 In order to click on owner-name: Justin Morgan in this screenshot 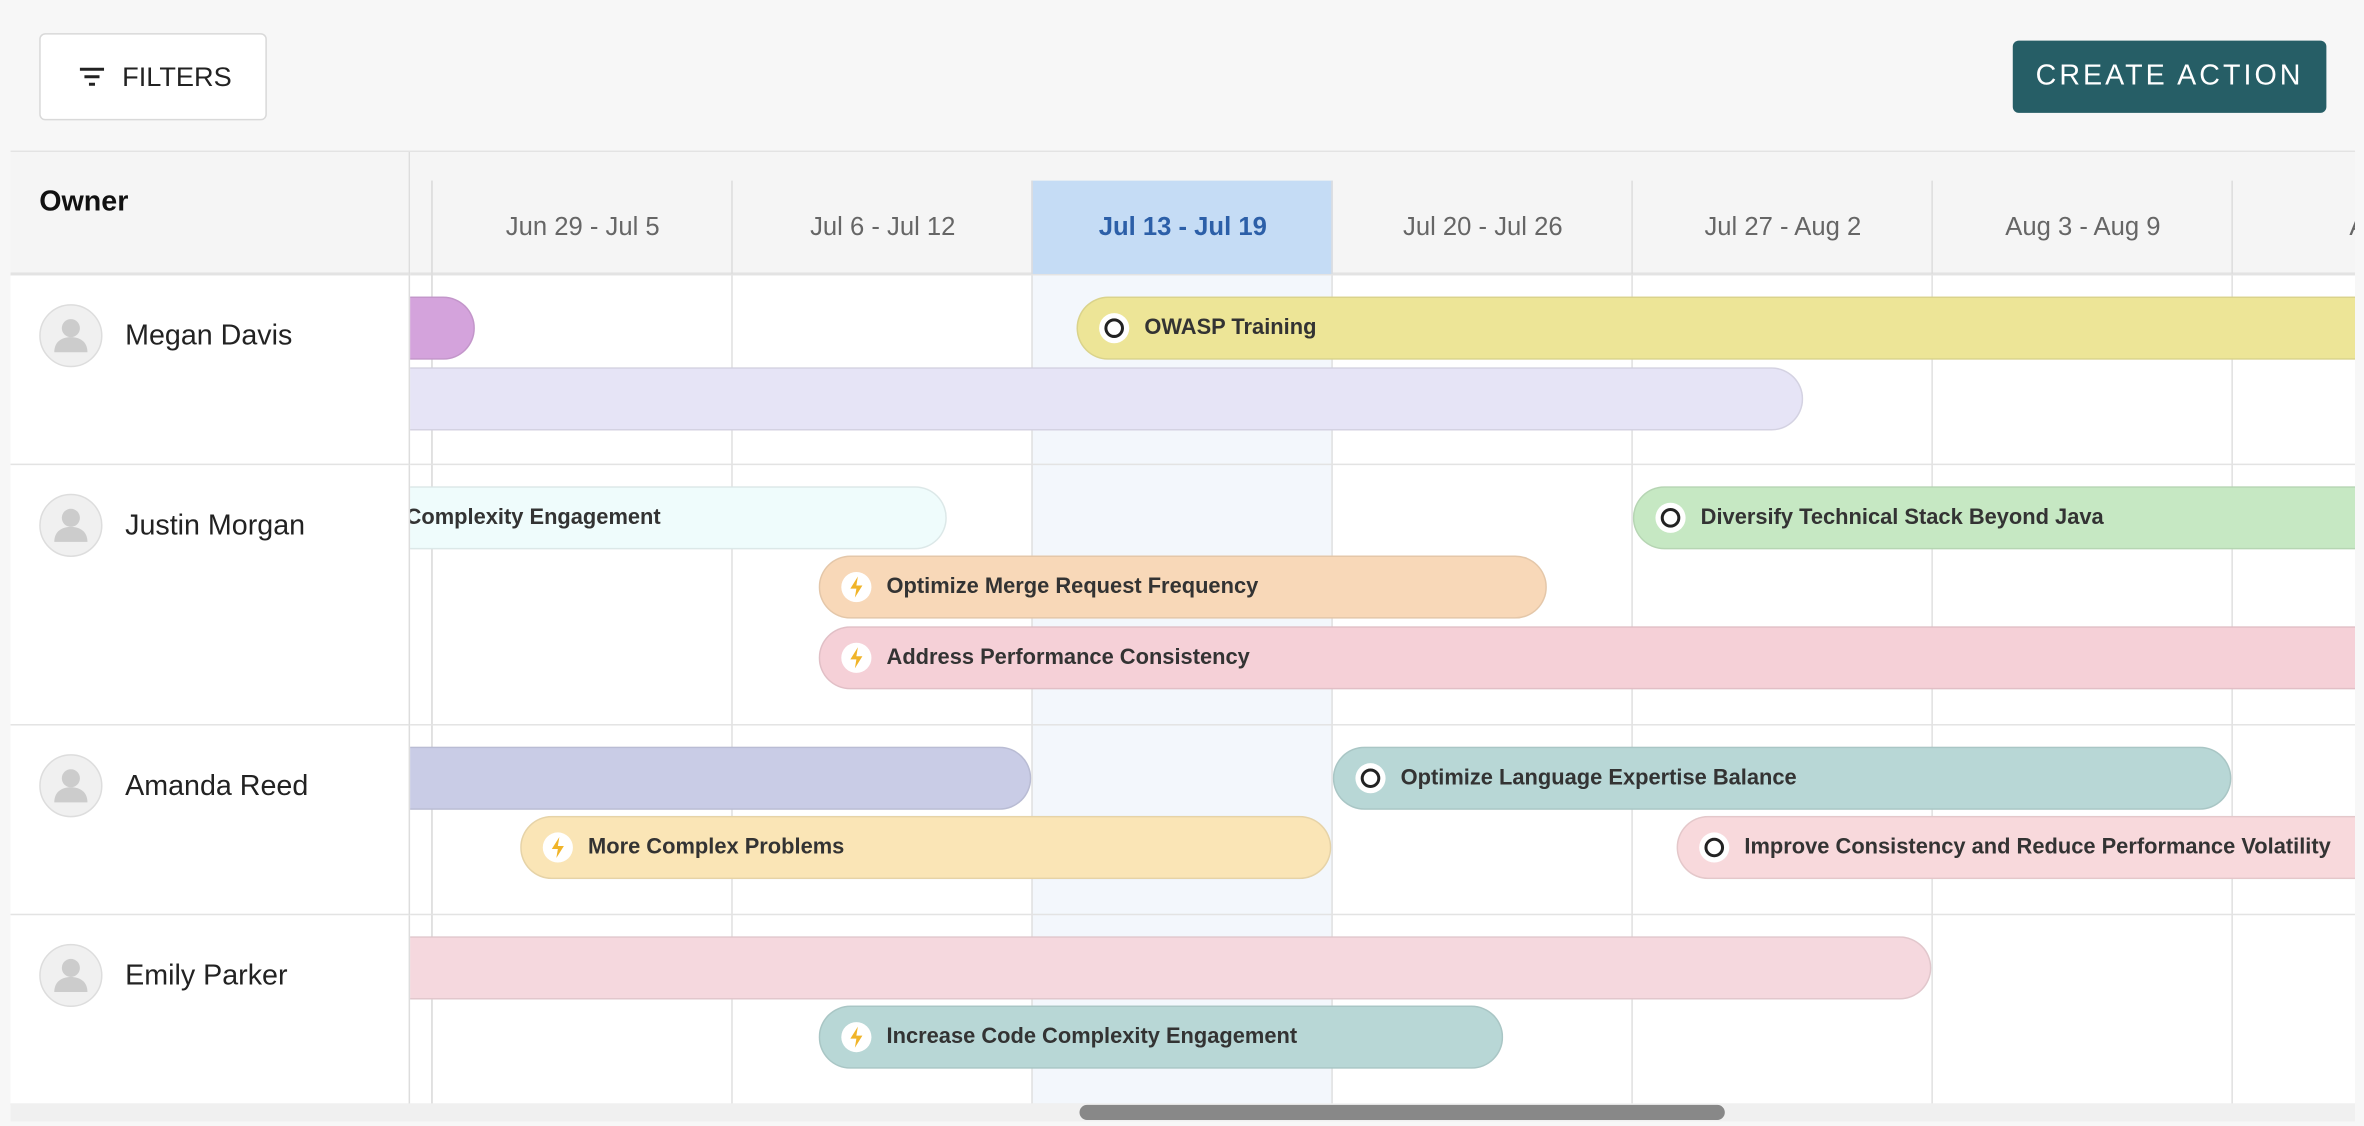, I will do `click(215, 526)`.